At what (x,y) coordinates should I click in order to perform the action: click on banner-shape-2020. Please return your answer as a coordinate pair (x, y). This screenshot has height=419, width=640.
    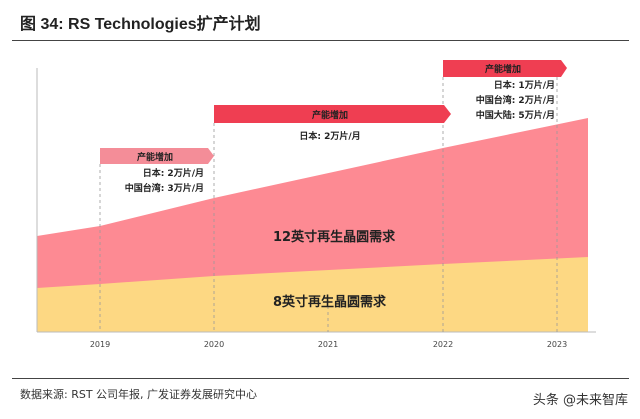
    Looking at the image, I should click on (332, 114).